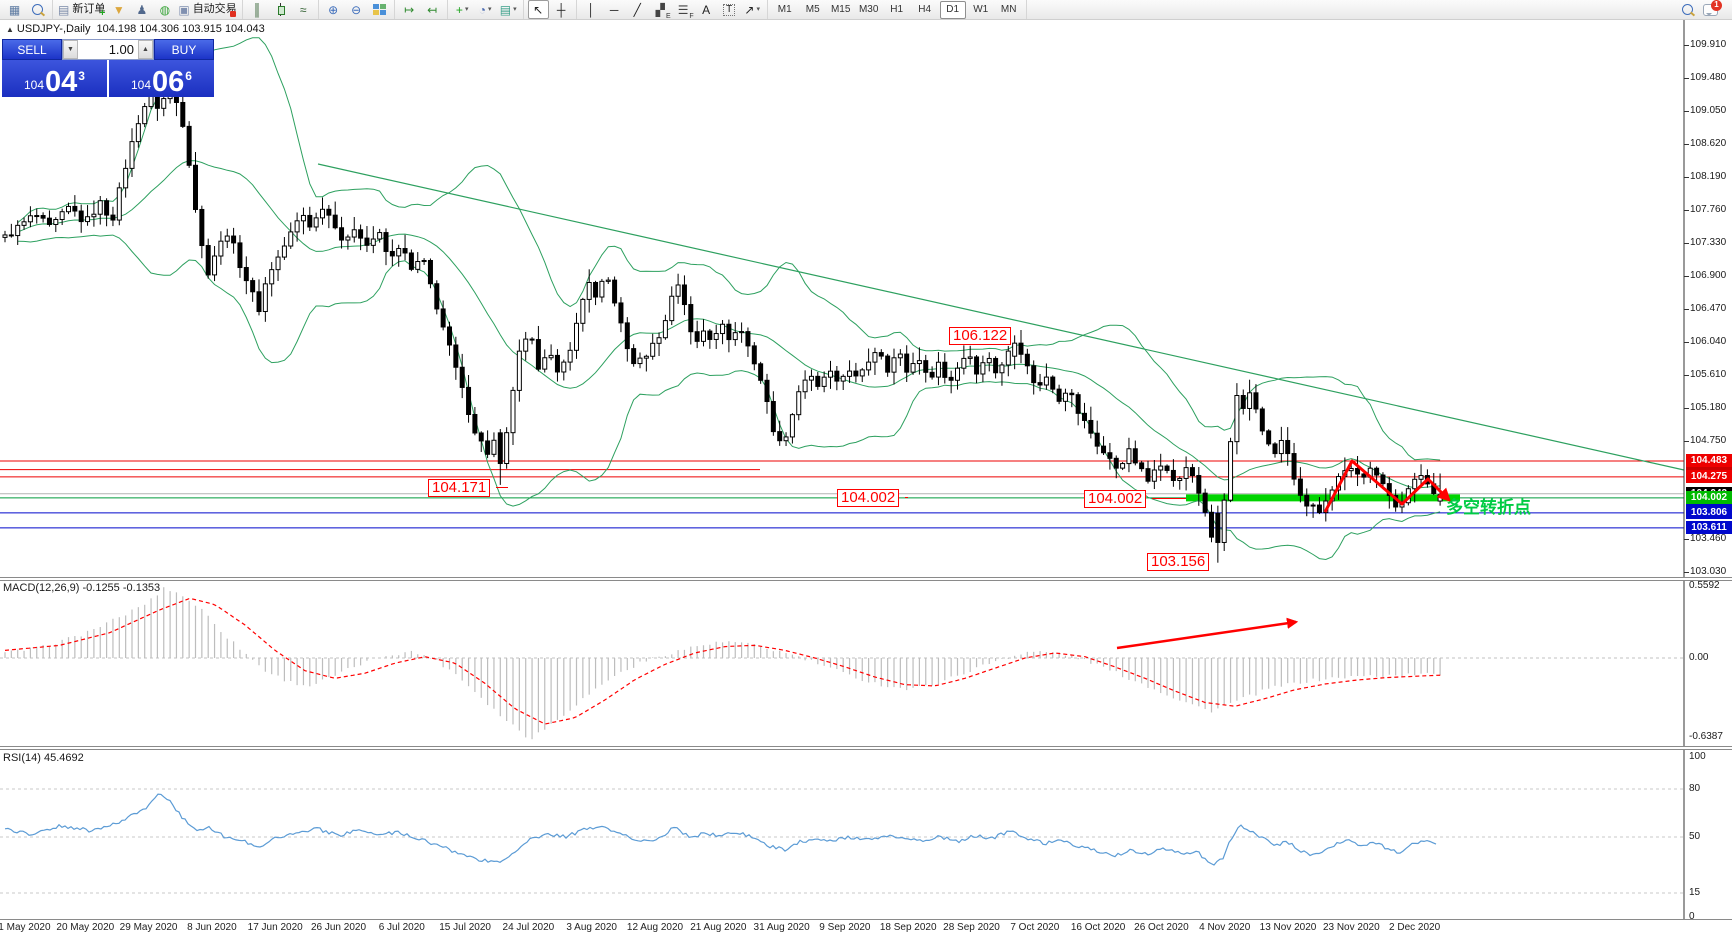 This screenshot has height=939, width=1732. I want to click on volume-decrease-button: ▼, so click(70, 49).